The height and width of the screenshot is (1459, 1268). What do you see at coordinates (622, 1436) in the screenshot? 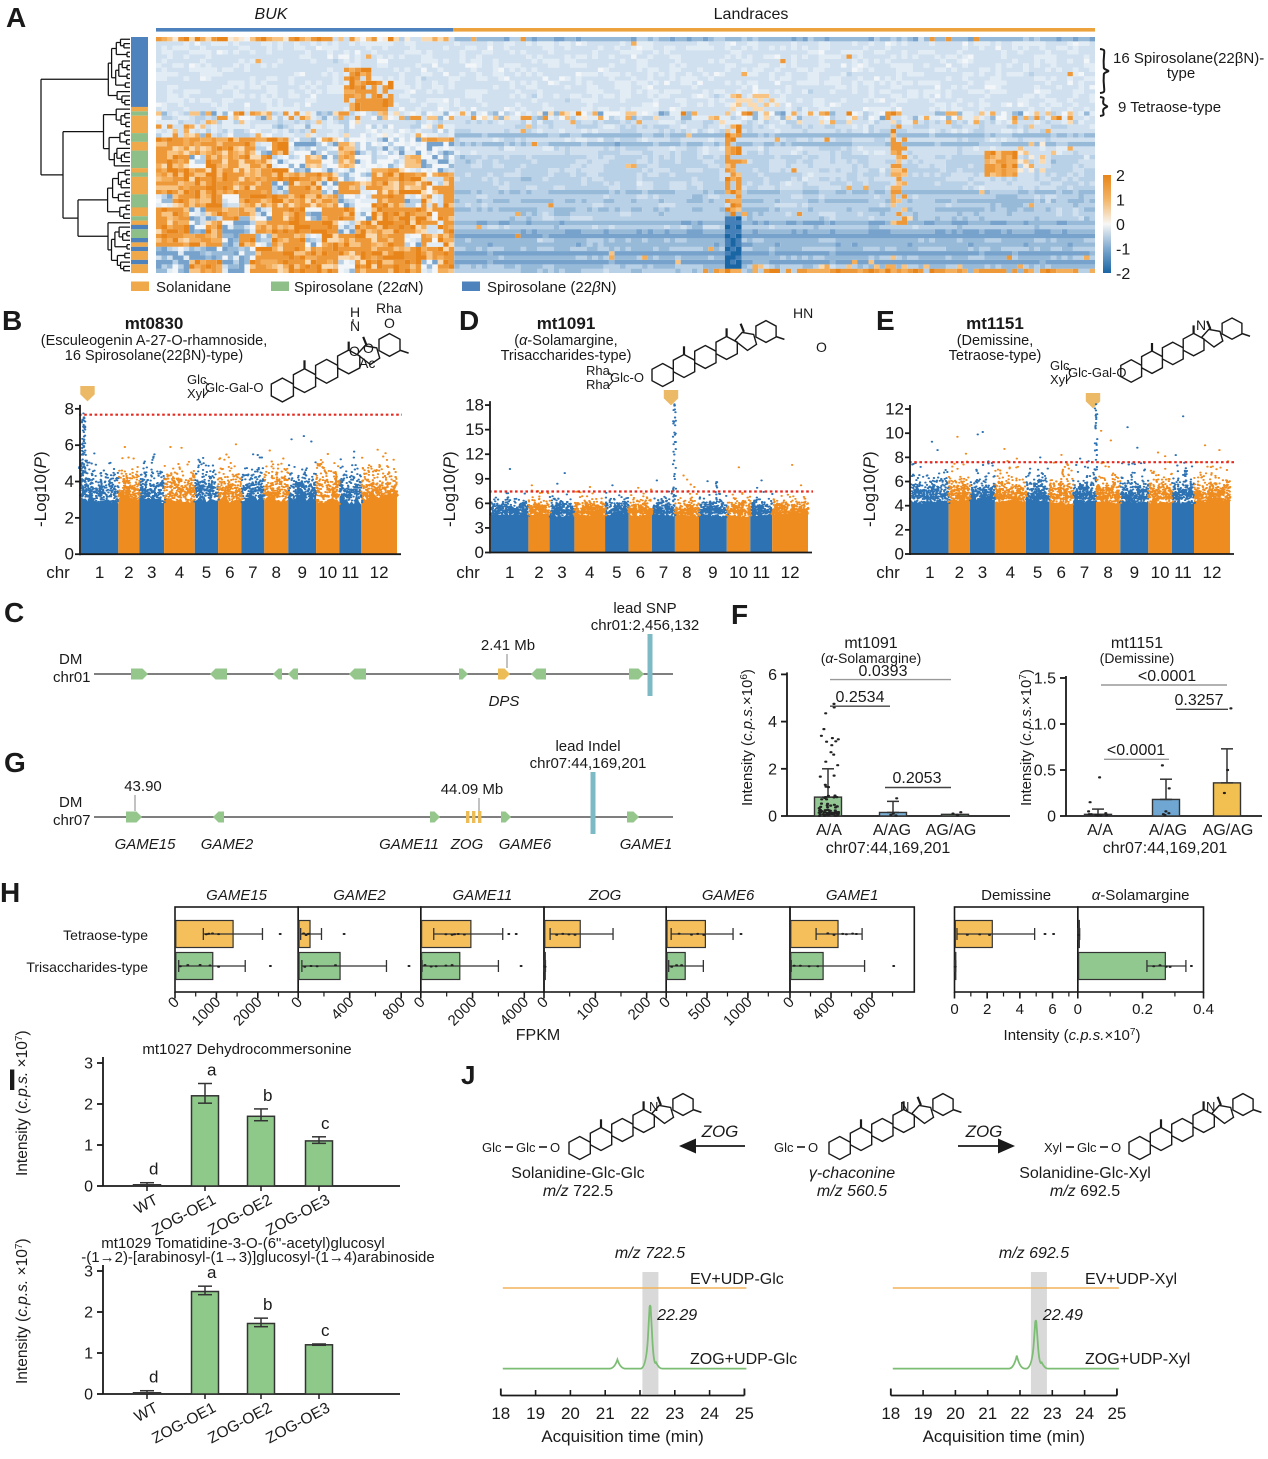
I see `svg-text: Acquisition time (min)` at bounding box center [622, 1436].